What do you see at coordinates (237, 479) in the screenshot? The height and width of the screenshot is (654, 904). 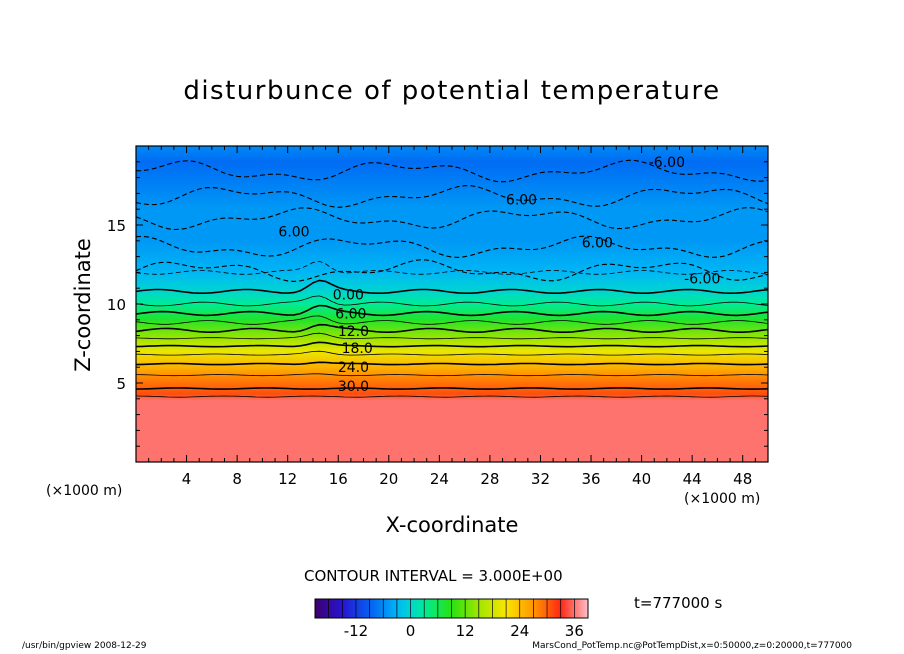 I see `x-tick-label: 8` at bounding box center [237, 479].